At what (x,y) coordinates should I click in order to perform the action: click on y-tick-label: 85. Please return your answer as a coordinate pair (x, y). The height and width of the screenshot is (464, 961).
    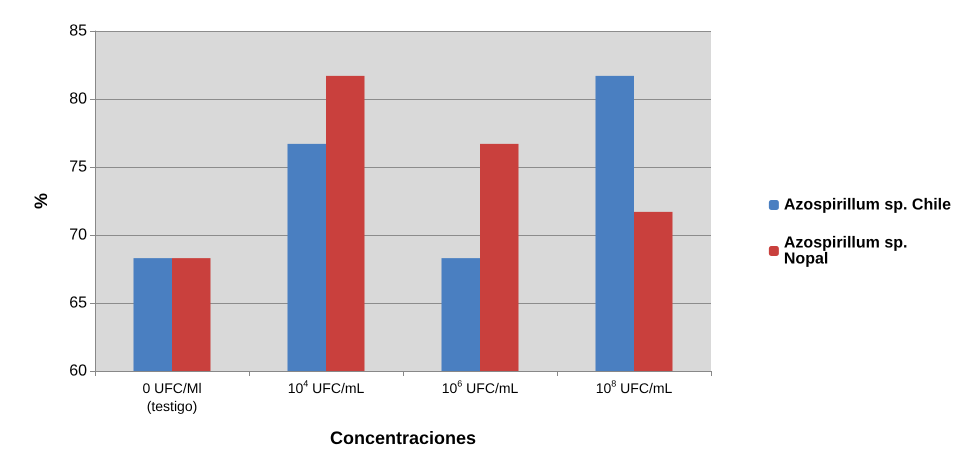
    Looking at the image, I should click on (78, 31).